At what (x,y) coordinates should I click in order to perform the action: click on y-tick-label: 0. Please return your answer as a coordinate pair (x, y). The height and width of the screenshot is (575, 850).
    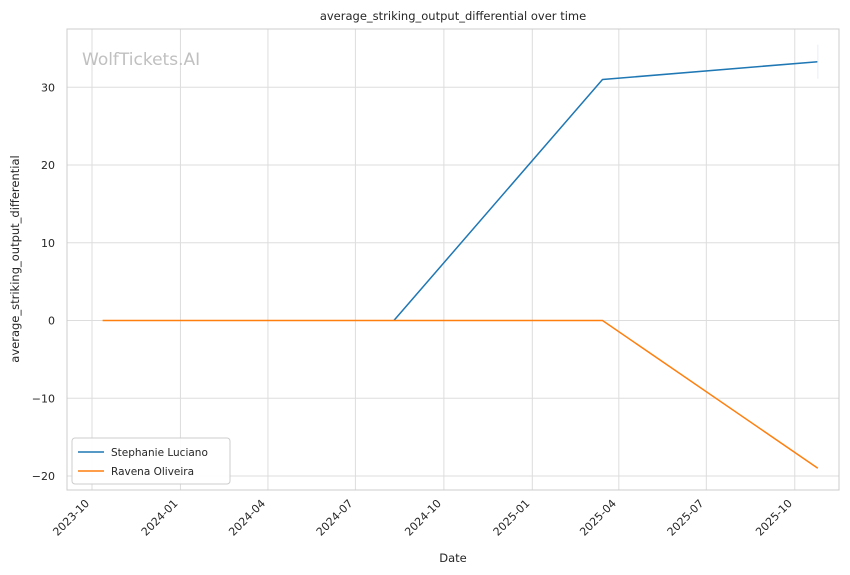
    Looking at the image, I should click on (51, 321).